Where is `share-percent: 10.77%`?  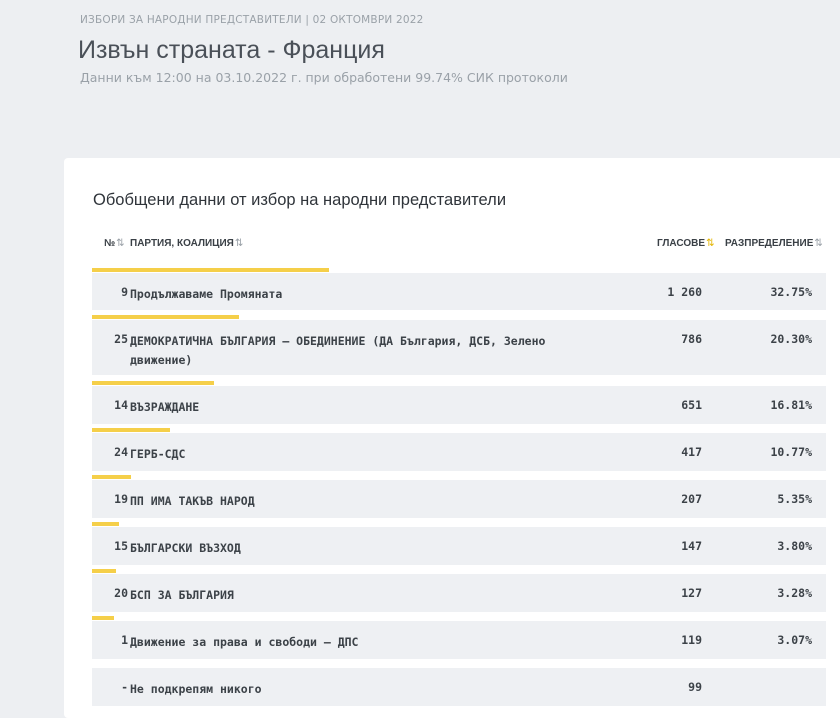 share-percent: 10.77% is located at coordinates (791, 452).